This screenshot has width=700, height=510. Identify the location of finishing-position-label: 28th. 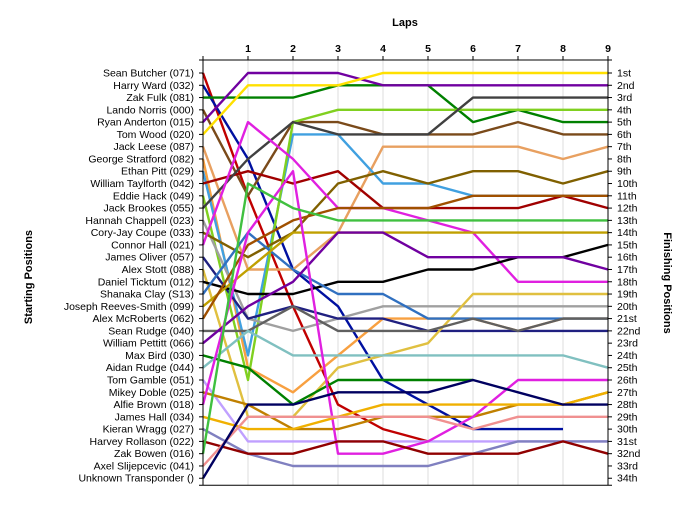
(627, 405).